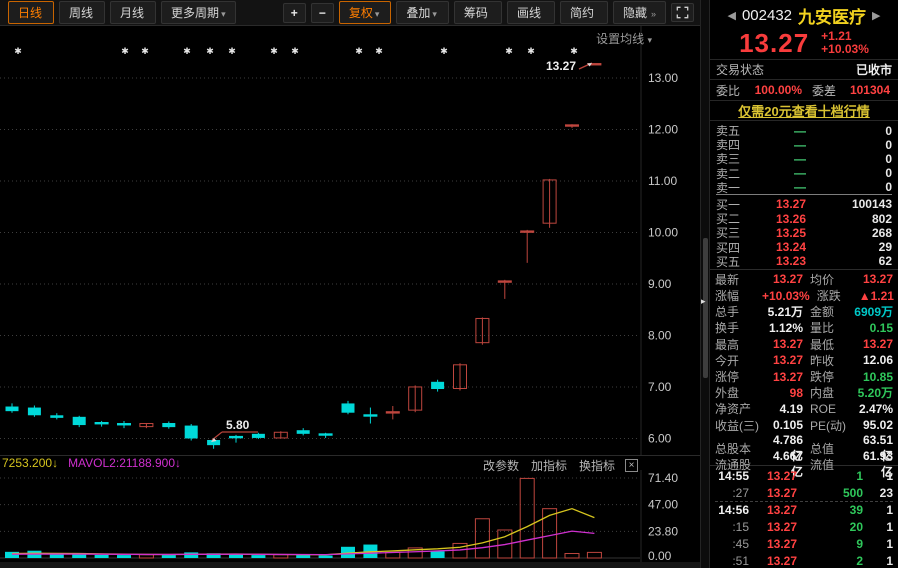 The image size is (898, 568). Describe the element at coordinates (804, 408) in the screenshot. I see `stat-row: 净资产 4.19 ROE 2.47%` at that location.